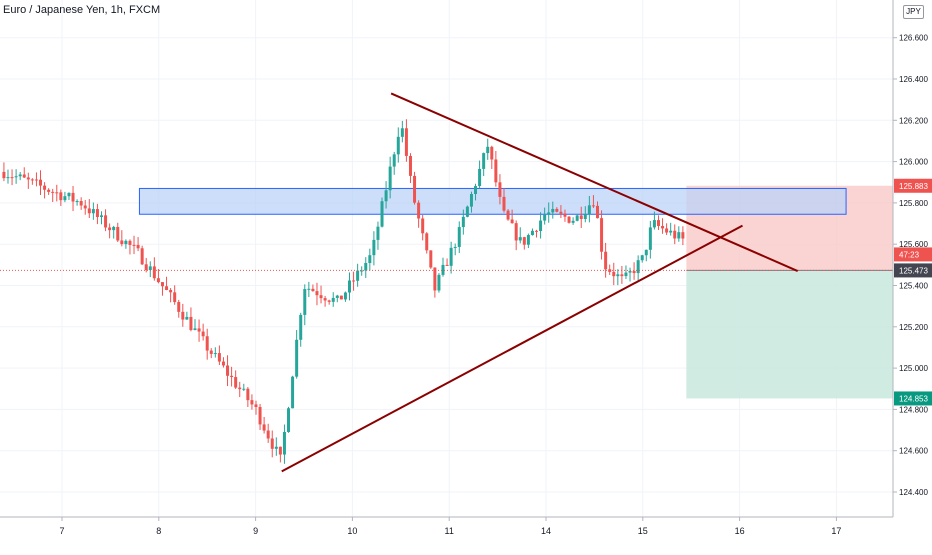 The height and width of the screenshot is (555, 932). I want to click on stop-price-tag, so click(913, 185).